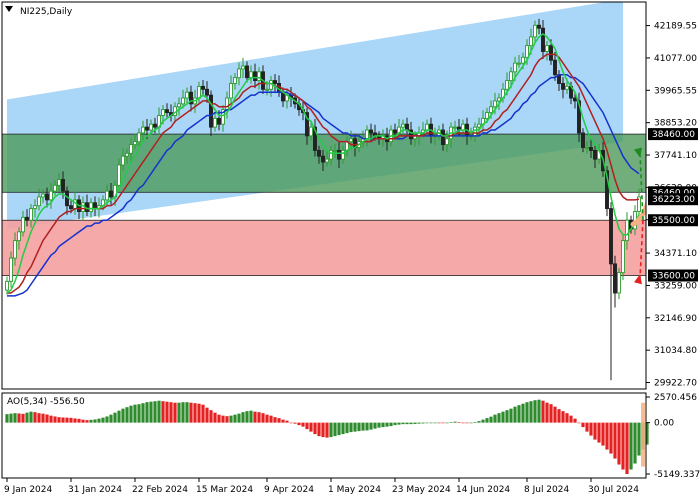  I want to click on price-y-tick-label: 38853.20, so click(675, 124).